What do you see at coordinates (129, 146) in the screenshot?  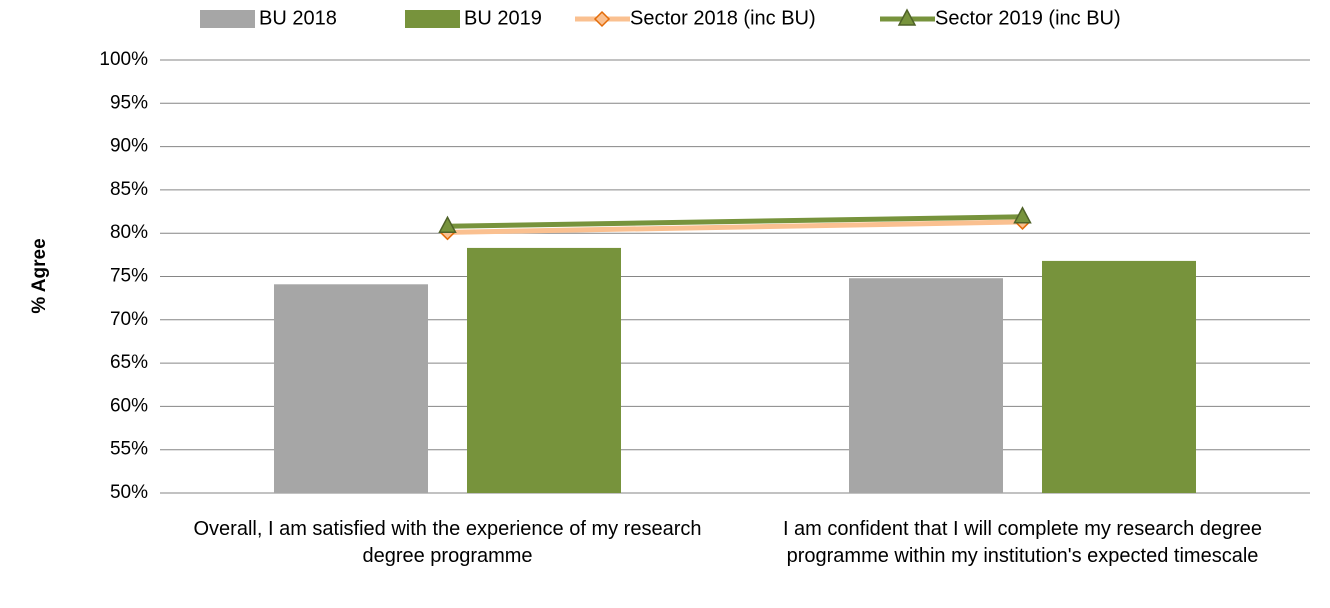 I see `y-tick-label: 90%` at bounding box center [129, 146].